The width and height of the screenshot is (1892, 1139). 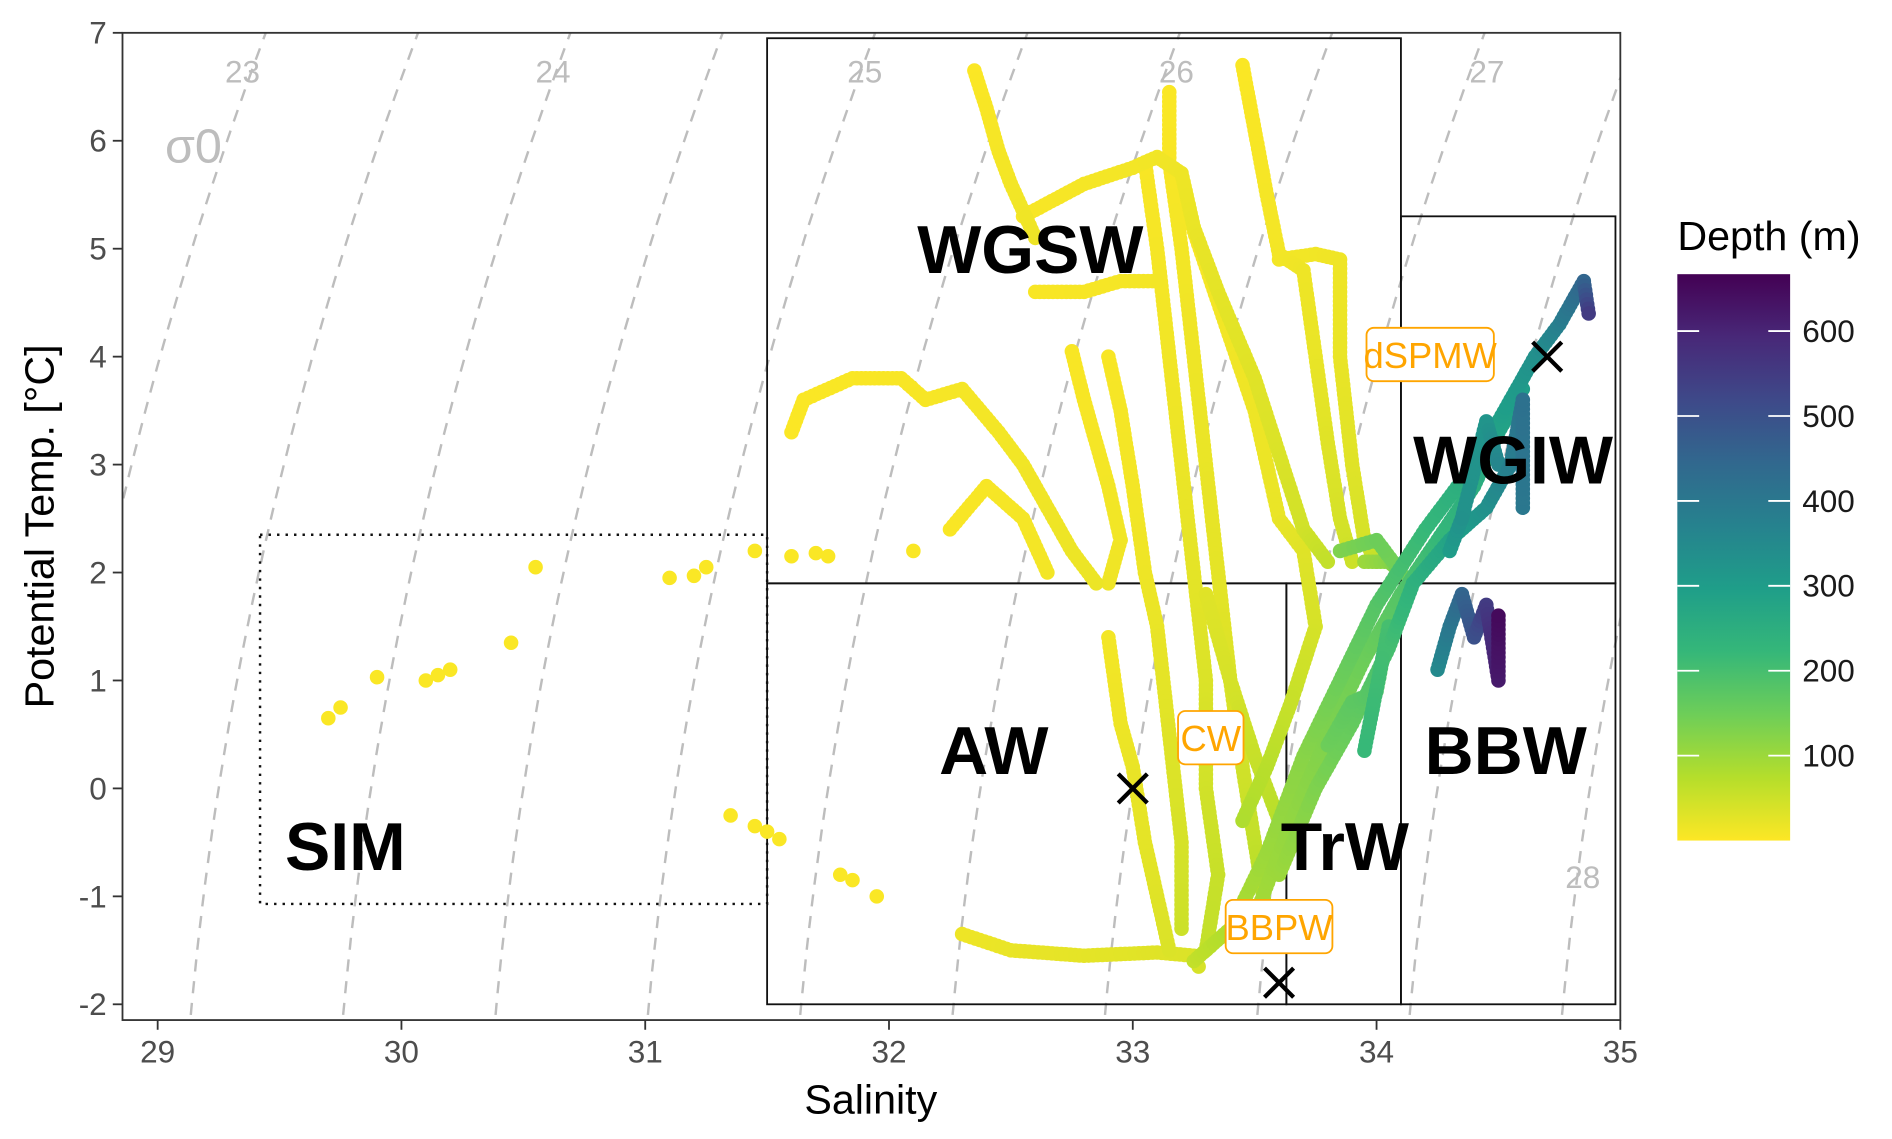 What do you see at coordinates (870, 1099) in the screenshot?
I see `x-axis-title: Salinity` at bounding box center [870, 1099].